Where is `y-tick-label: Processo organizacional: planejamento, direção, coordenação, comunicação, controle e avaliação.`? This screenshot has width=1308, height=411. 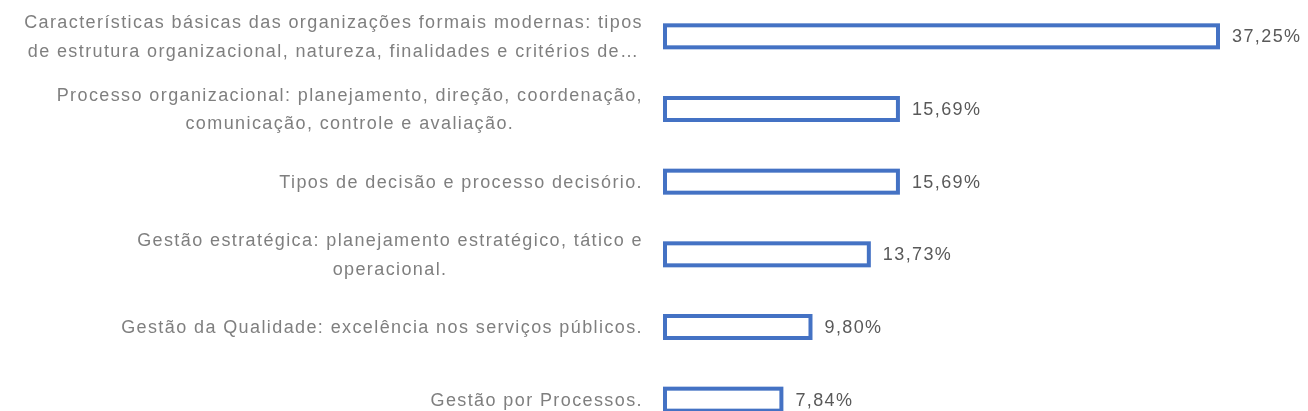 y-tick-label: Processo organizacional: planejamento, direção, coordenação, comunicação, controle e avaliação. is located at coordinates (349, 109).